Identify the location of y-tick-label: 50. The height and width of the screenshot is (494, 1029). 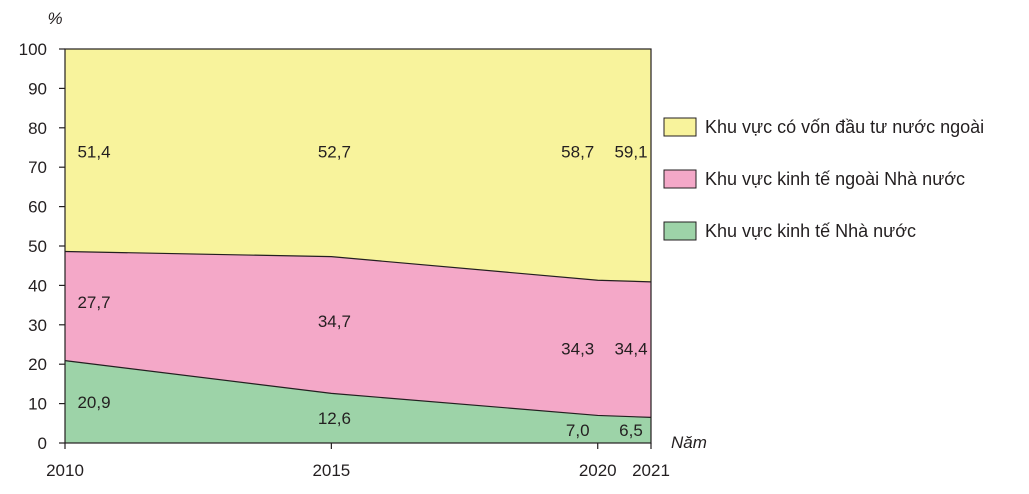
(37, 246).